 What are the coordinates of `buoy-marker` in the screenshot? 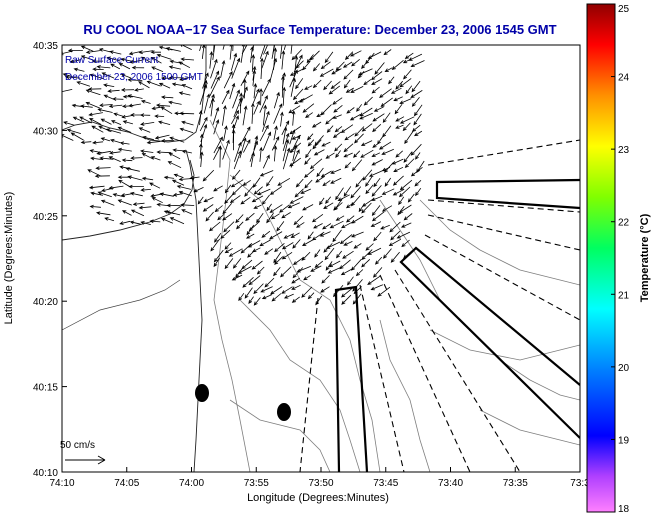 It's located at (284, 412).